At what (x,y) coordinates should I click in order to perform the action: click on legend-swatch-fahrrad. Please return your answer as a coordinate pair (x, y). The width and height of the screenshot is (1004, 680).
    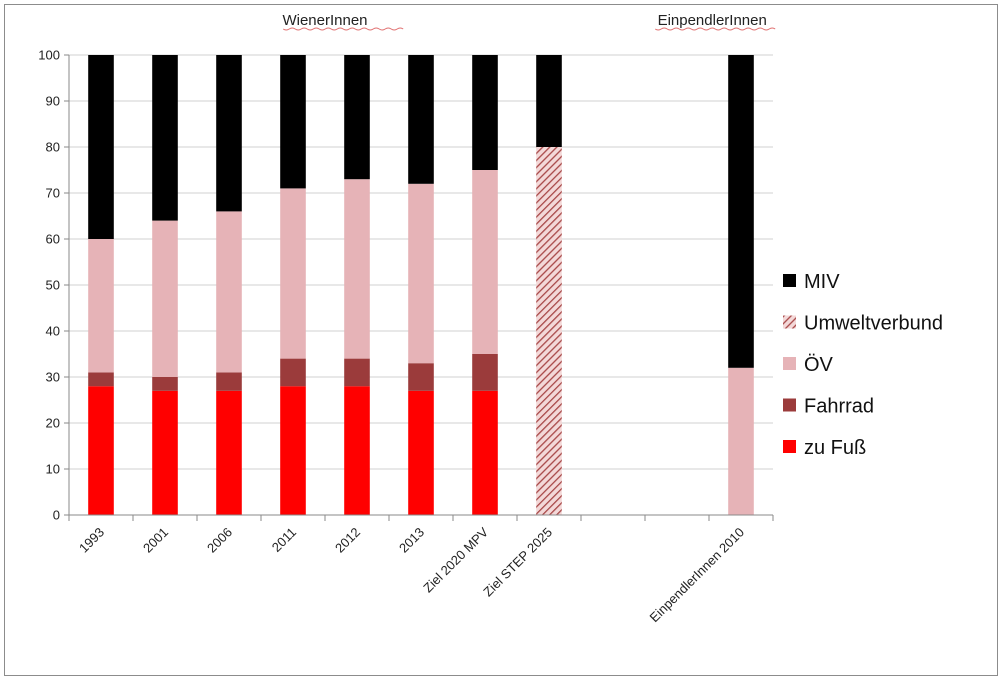
    Looking at the image, I should click on (789, 405).